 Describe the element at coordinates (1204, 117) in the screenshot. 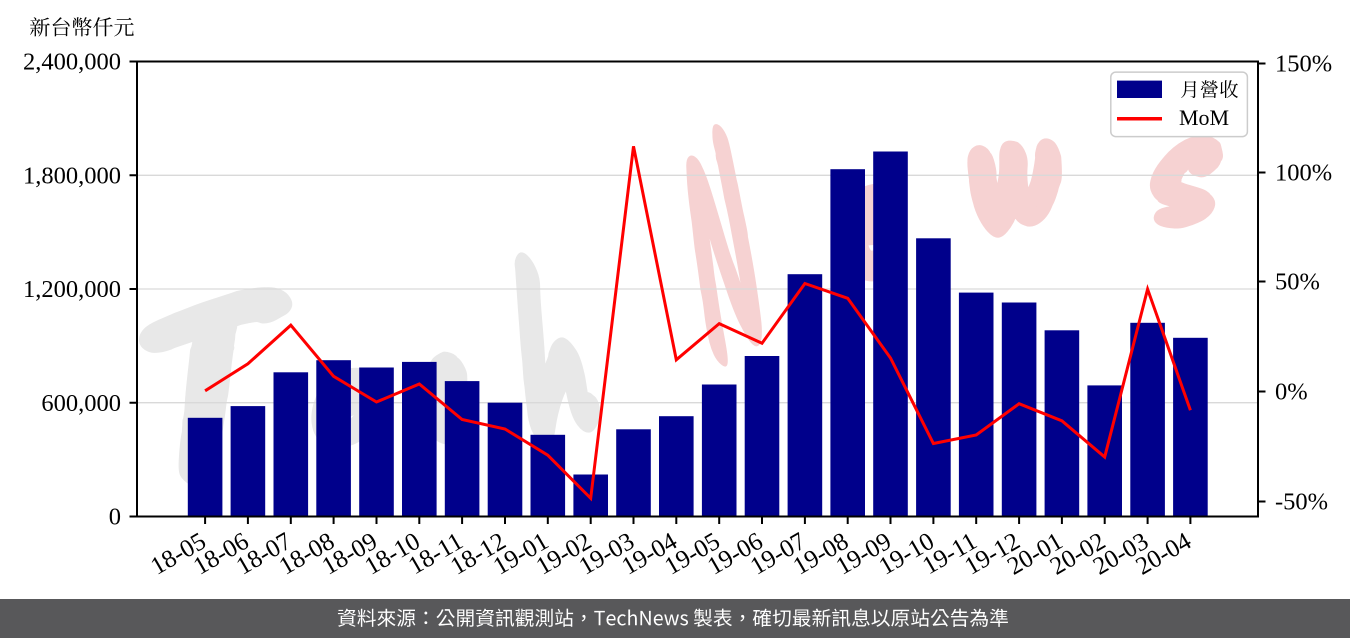

I see `svg-text: MoM` at that location.